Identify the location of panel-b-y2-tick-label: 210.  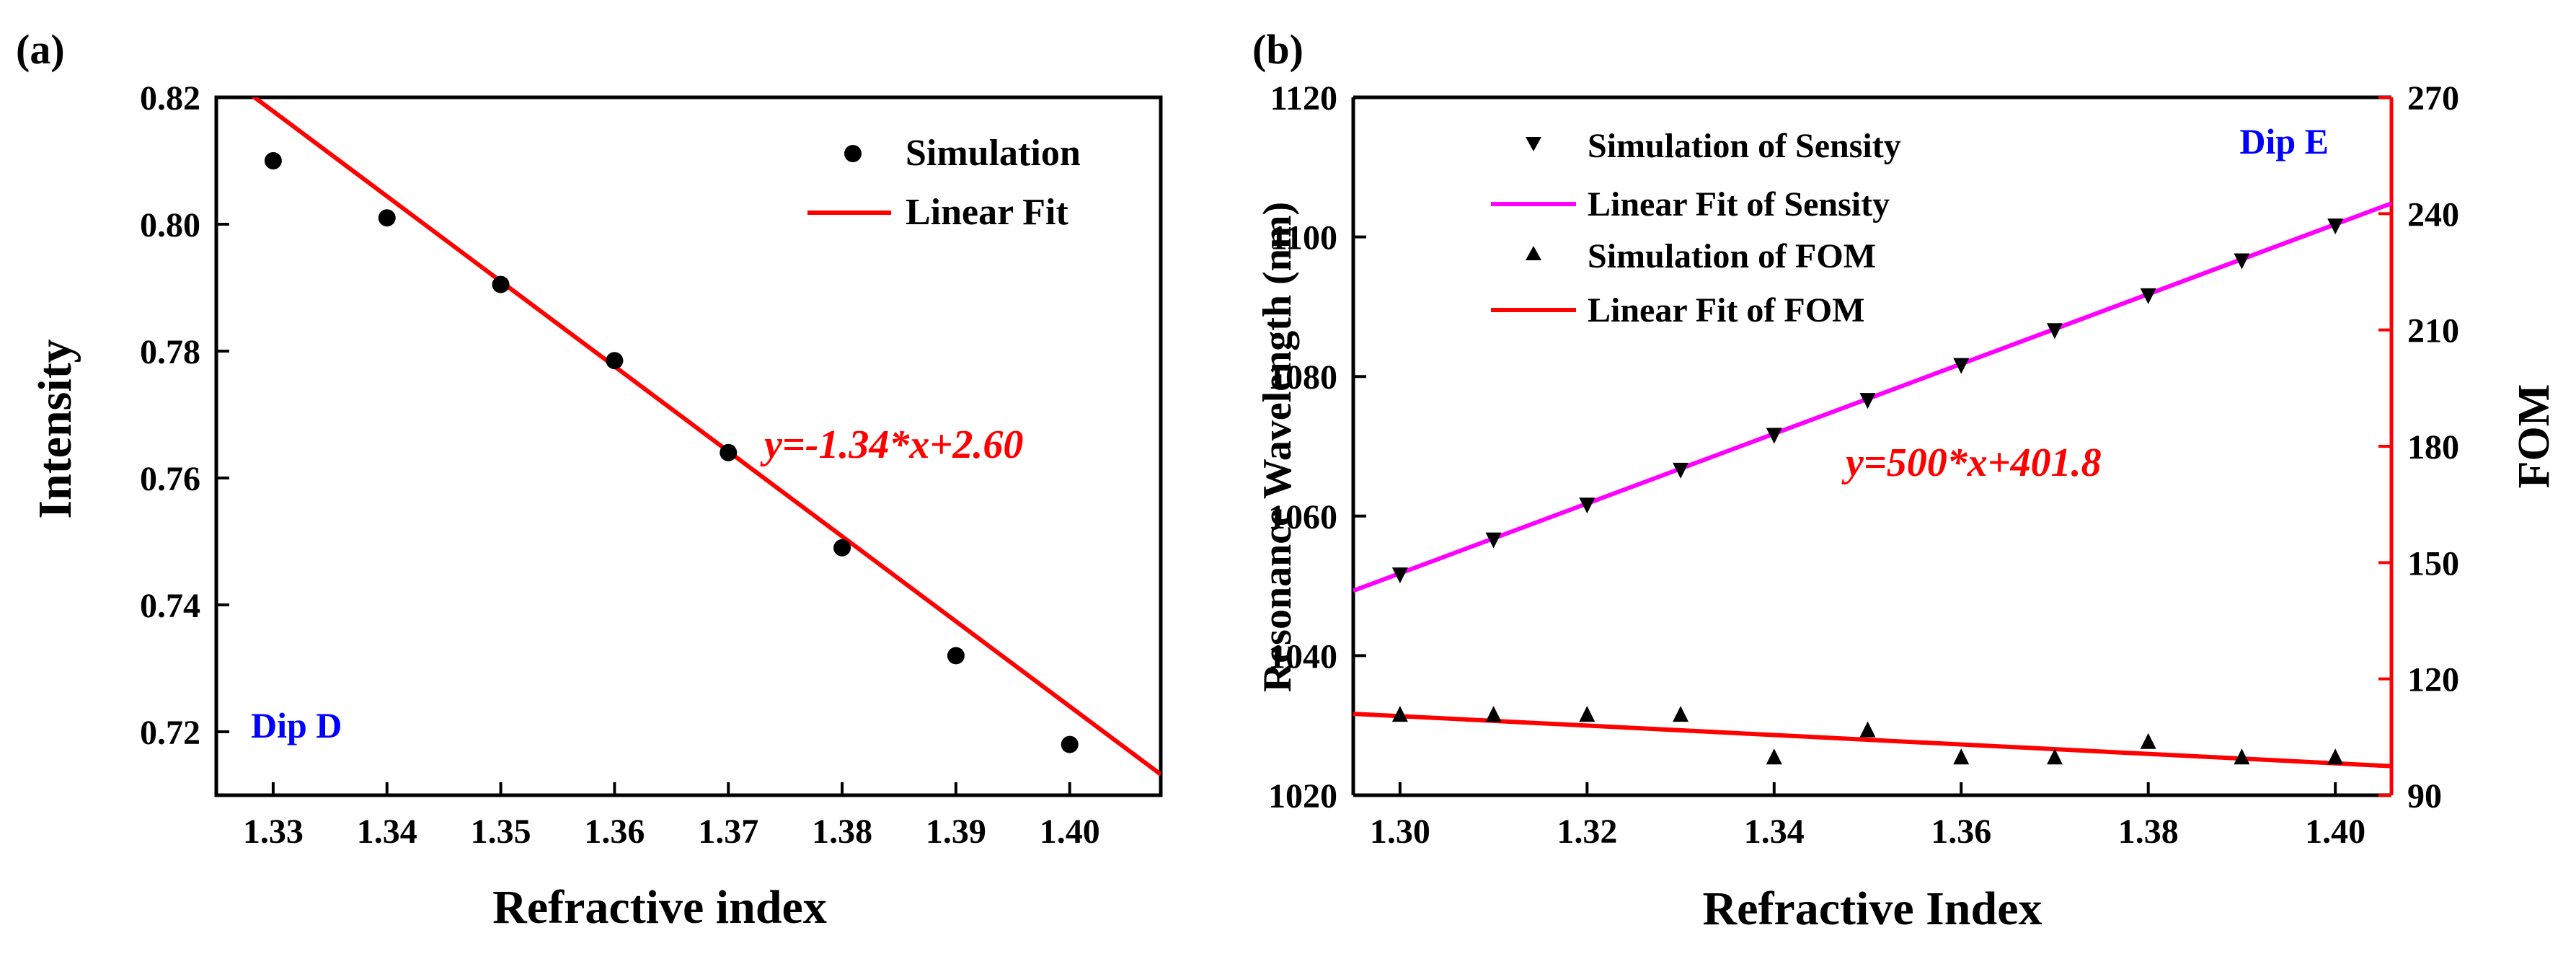
(2433, 331).